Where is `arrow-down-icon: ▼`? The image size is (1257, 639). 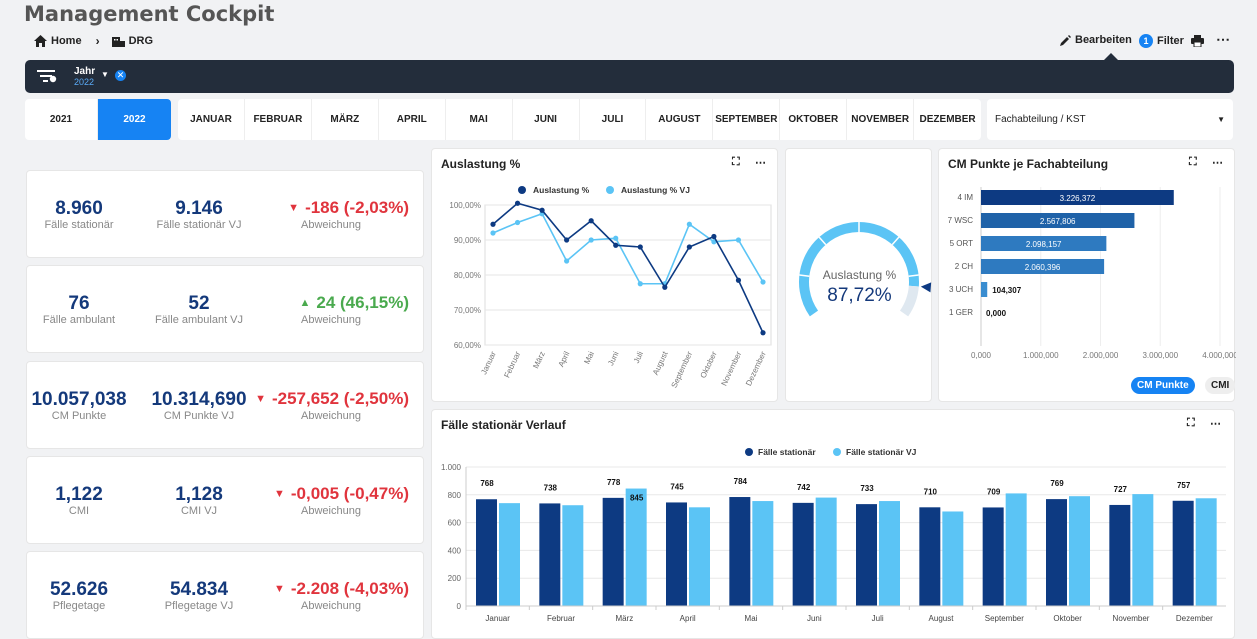
arrow-down-icon: ▼ is located at coordinates (279, 494).